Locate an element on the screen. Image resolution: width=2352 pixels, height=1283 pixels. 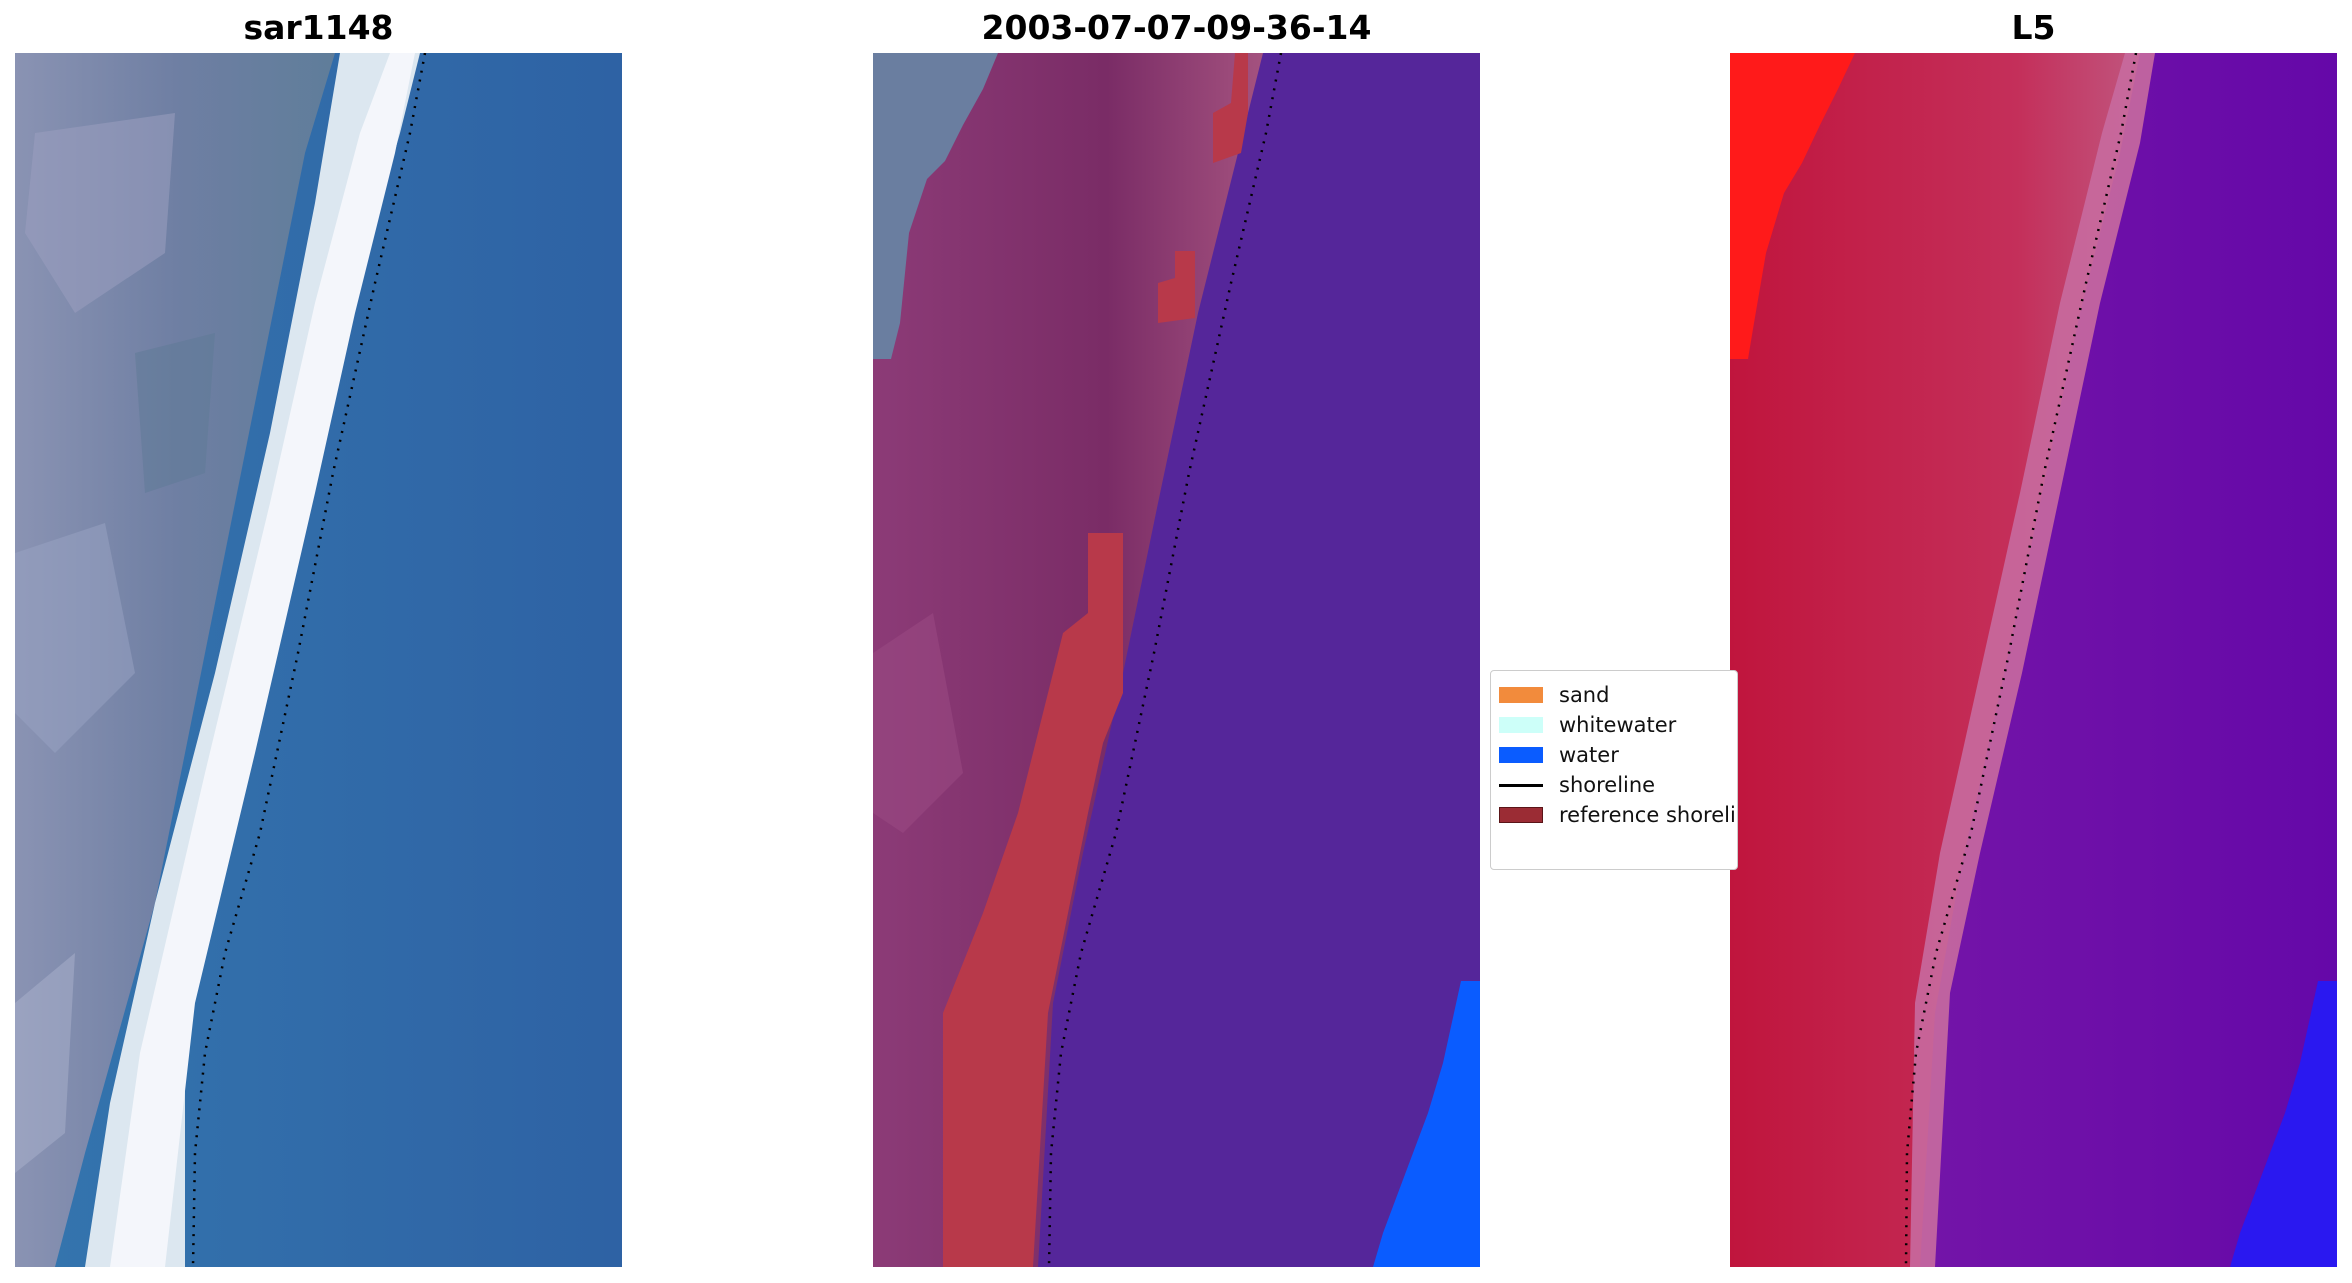
legend-item-reference-shoreline: reference shoreline is located at coordinates (1618, 815).